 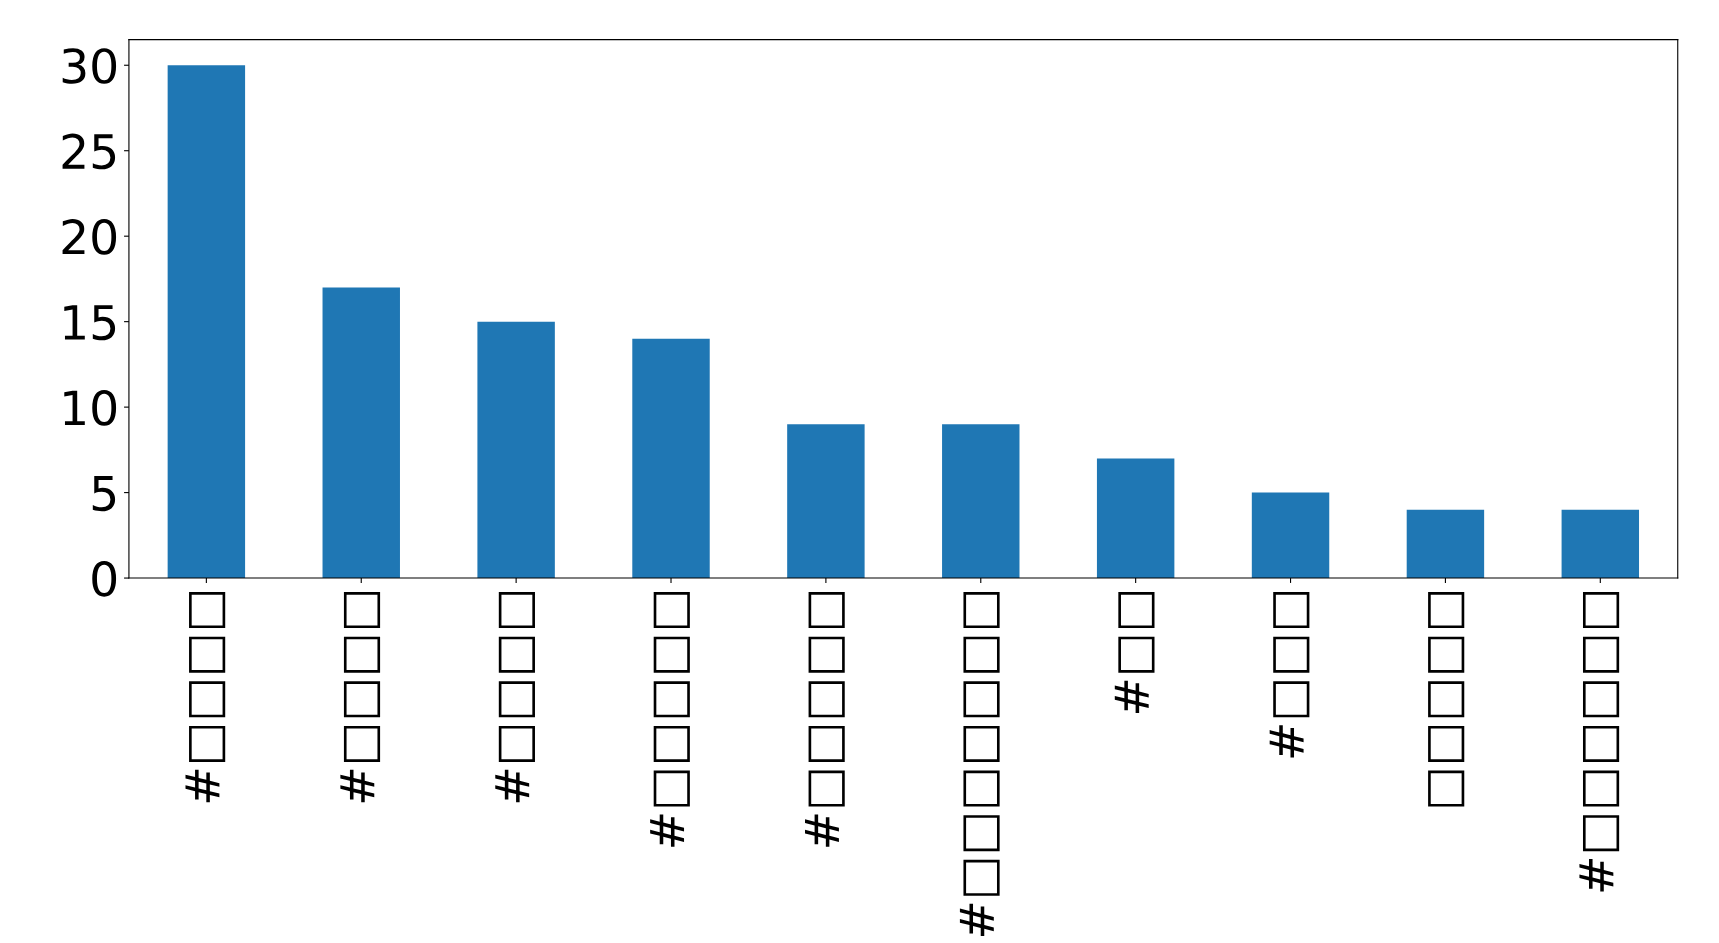 I want to click on x-tick-label: □□□□□, so click(x=1446, y=699).